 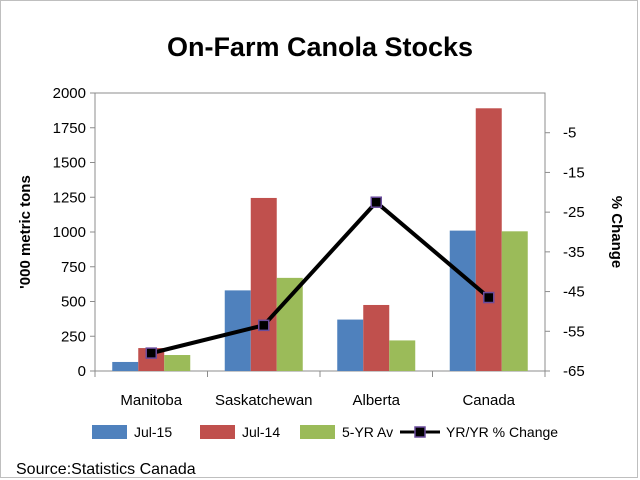 I want to click on y2-tick-label: -5, so click(x=569, y=133).